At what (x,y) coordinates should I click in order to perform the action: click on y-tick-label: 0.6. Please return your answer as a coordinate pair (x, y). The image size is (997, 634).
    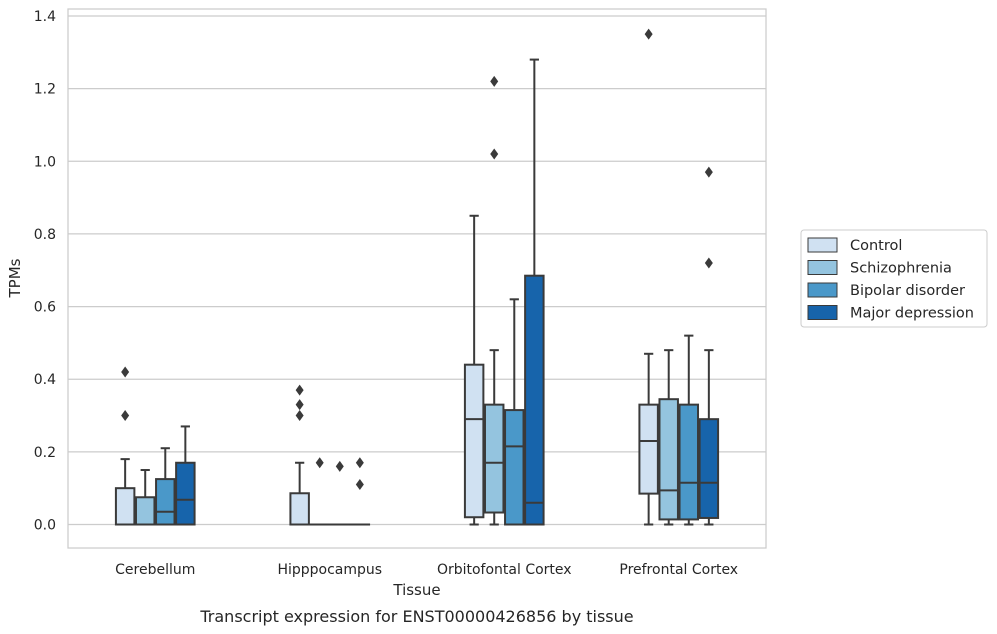
    Looking at the image, I should click on (45, 308).